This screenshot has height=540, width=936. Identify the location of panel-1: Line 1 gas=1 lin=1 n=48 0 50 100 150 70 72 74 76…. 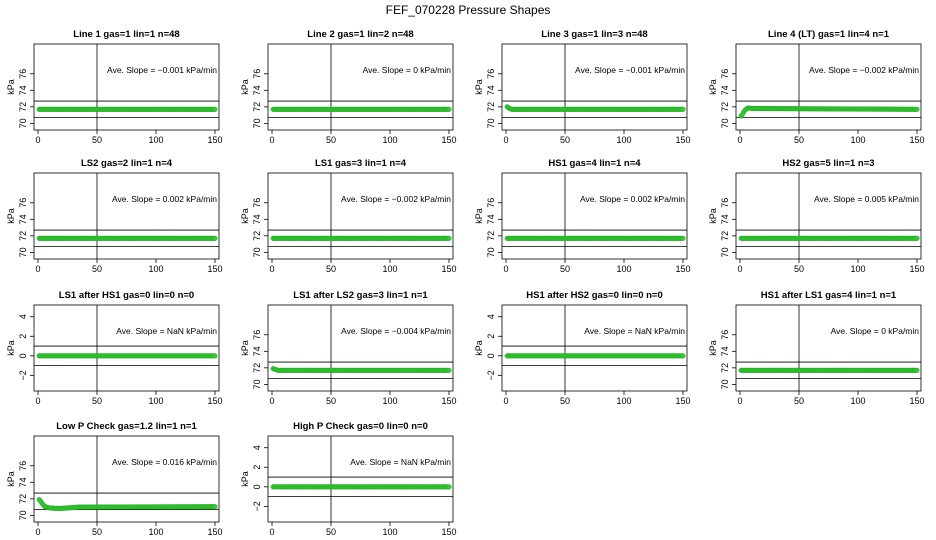
(114, 87).